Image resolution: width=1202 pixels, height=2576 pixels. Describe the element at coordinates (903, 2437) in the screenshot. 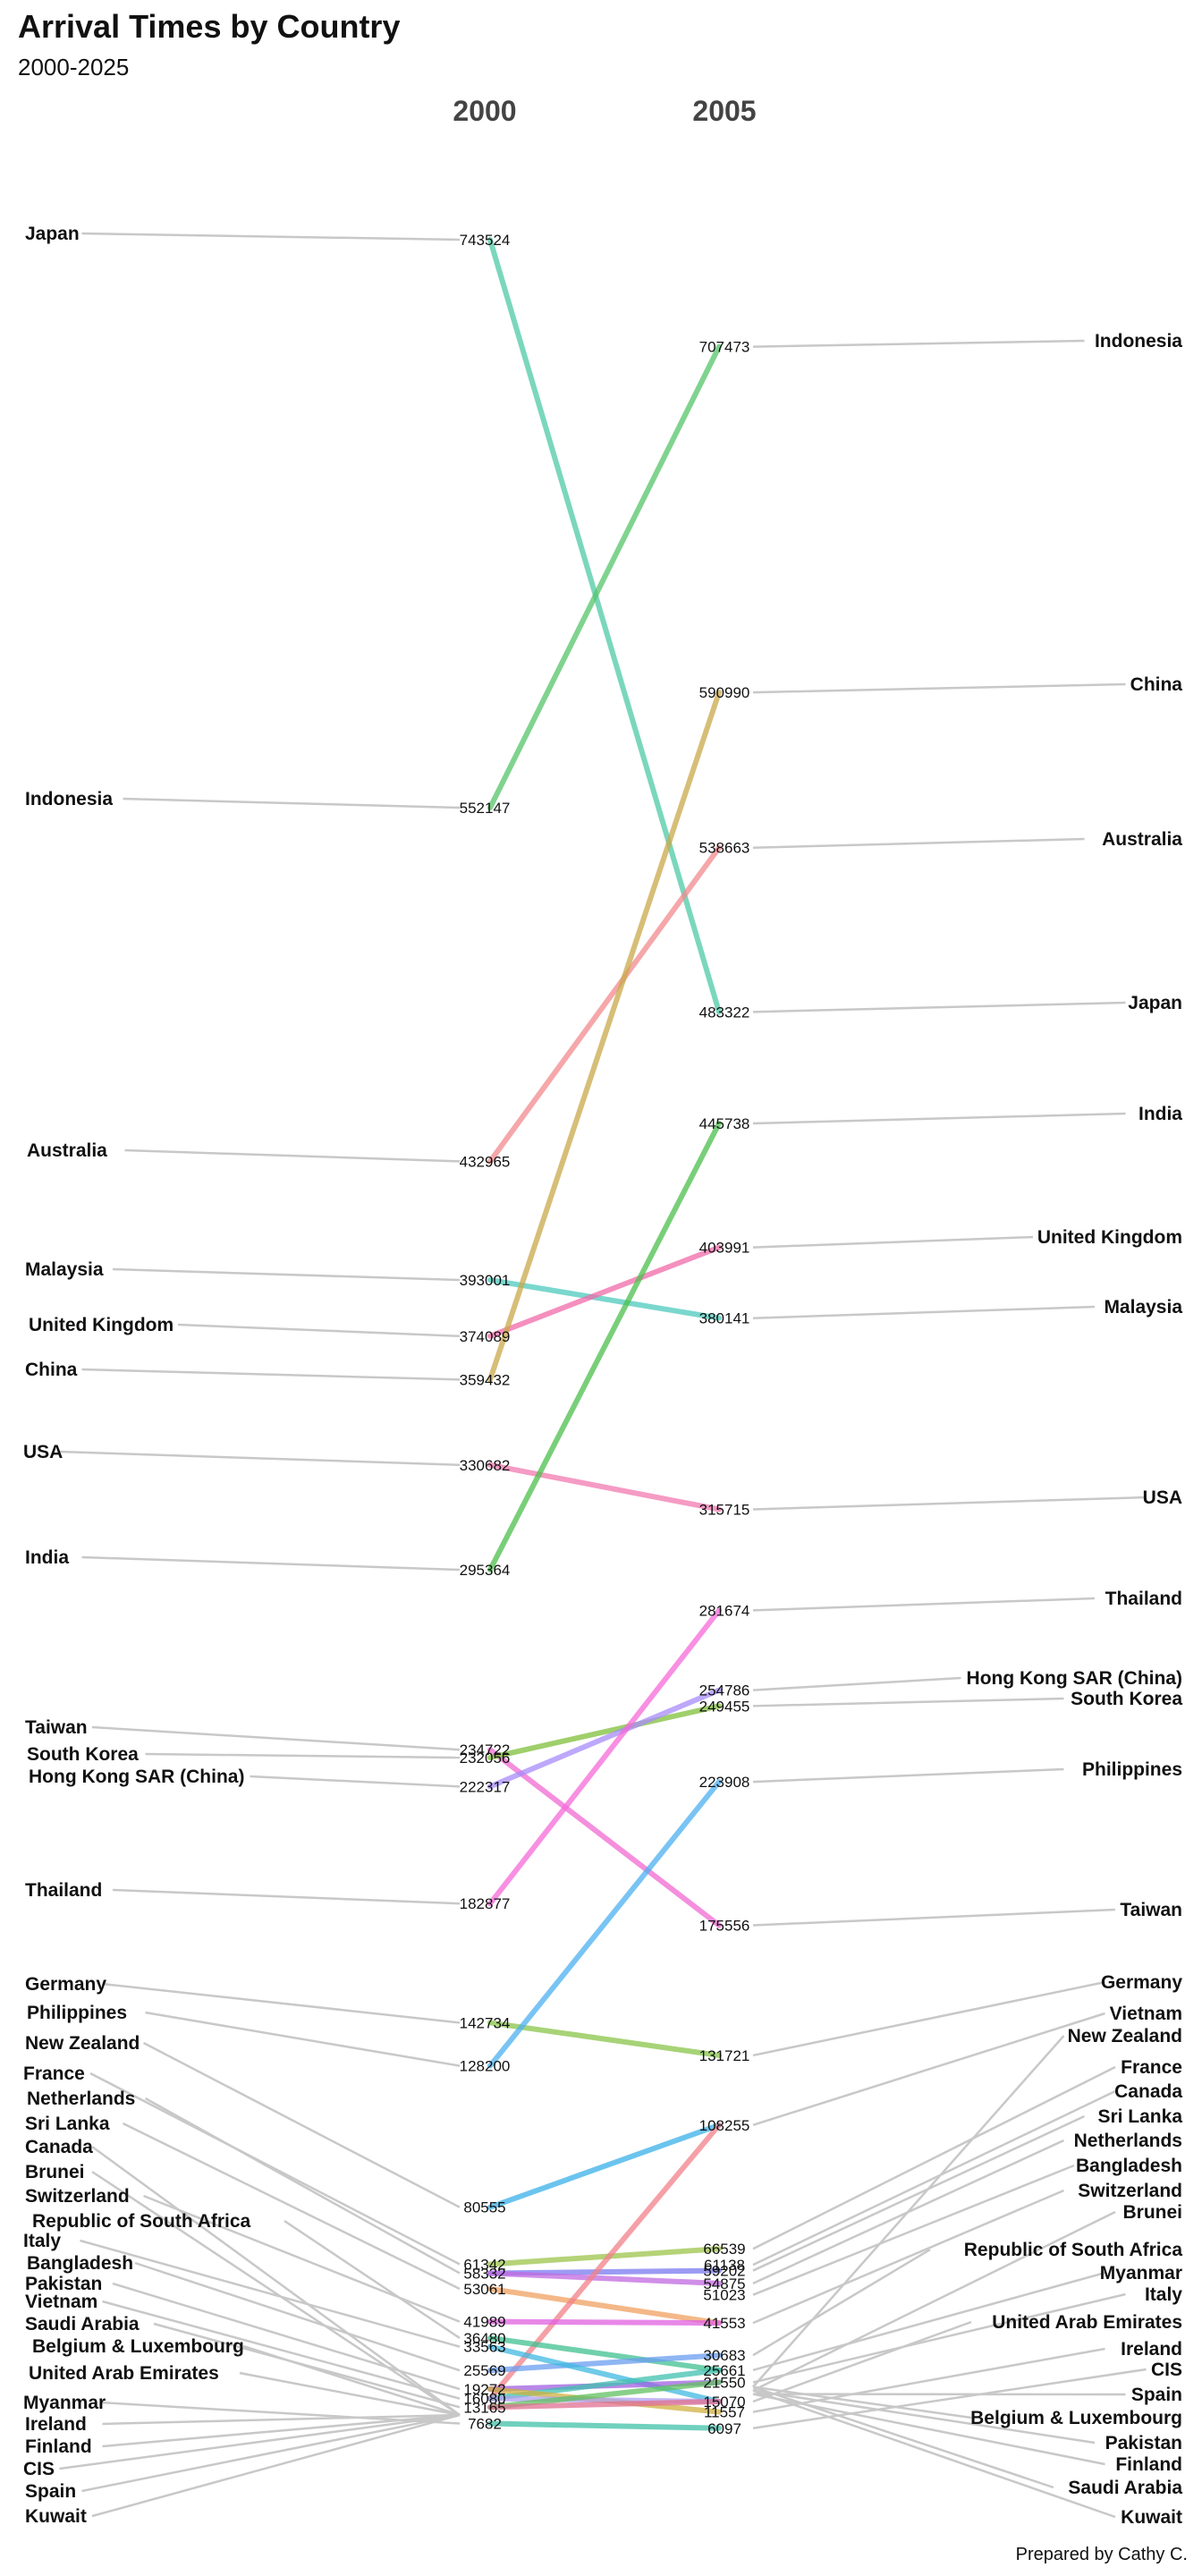

I see `leader-2005-saudi-arabia` at that location.